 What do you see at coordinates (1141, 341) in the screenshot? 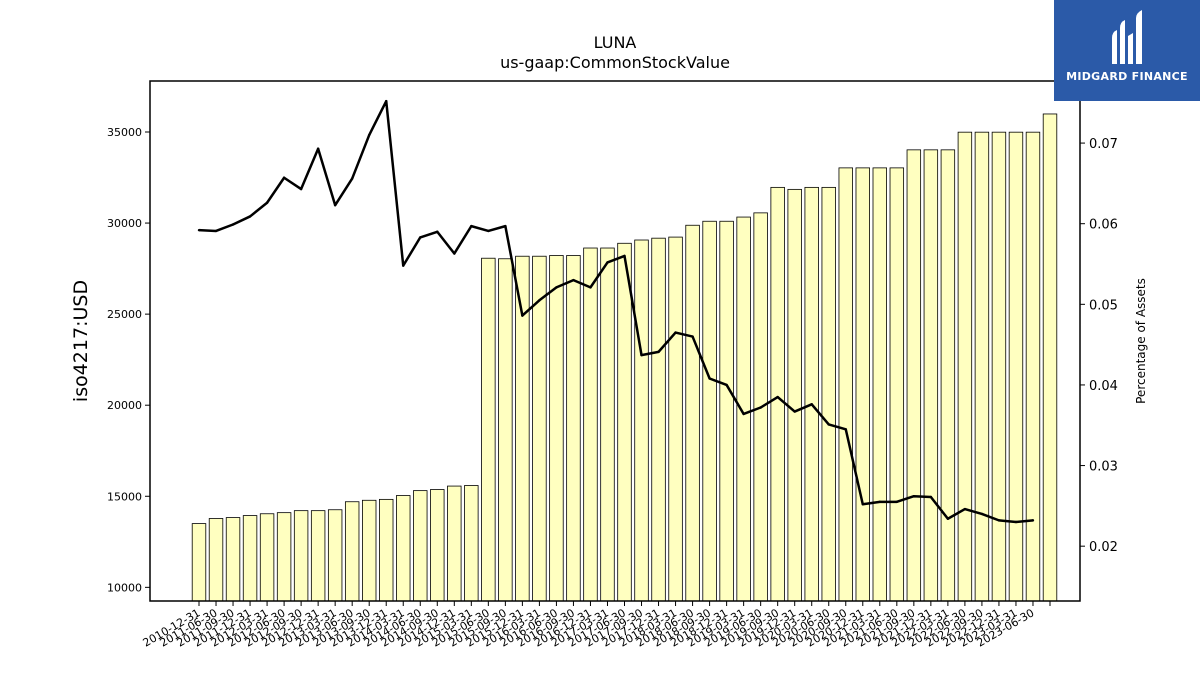
I see `y2-axis-label: Percentage of Assets` at bounding box center [1141, 341].